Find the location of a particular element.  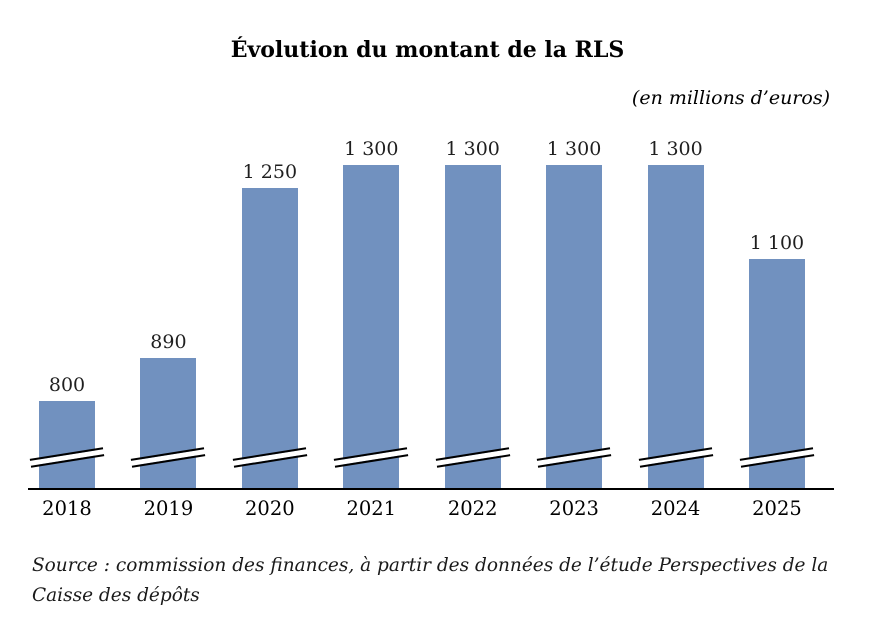

chart-subtitle: (en millions d’euros) is located at coordinates (730, 98).